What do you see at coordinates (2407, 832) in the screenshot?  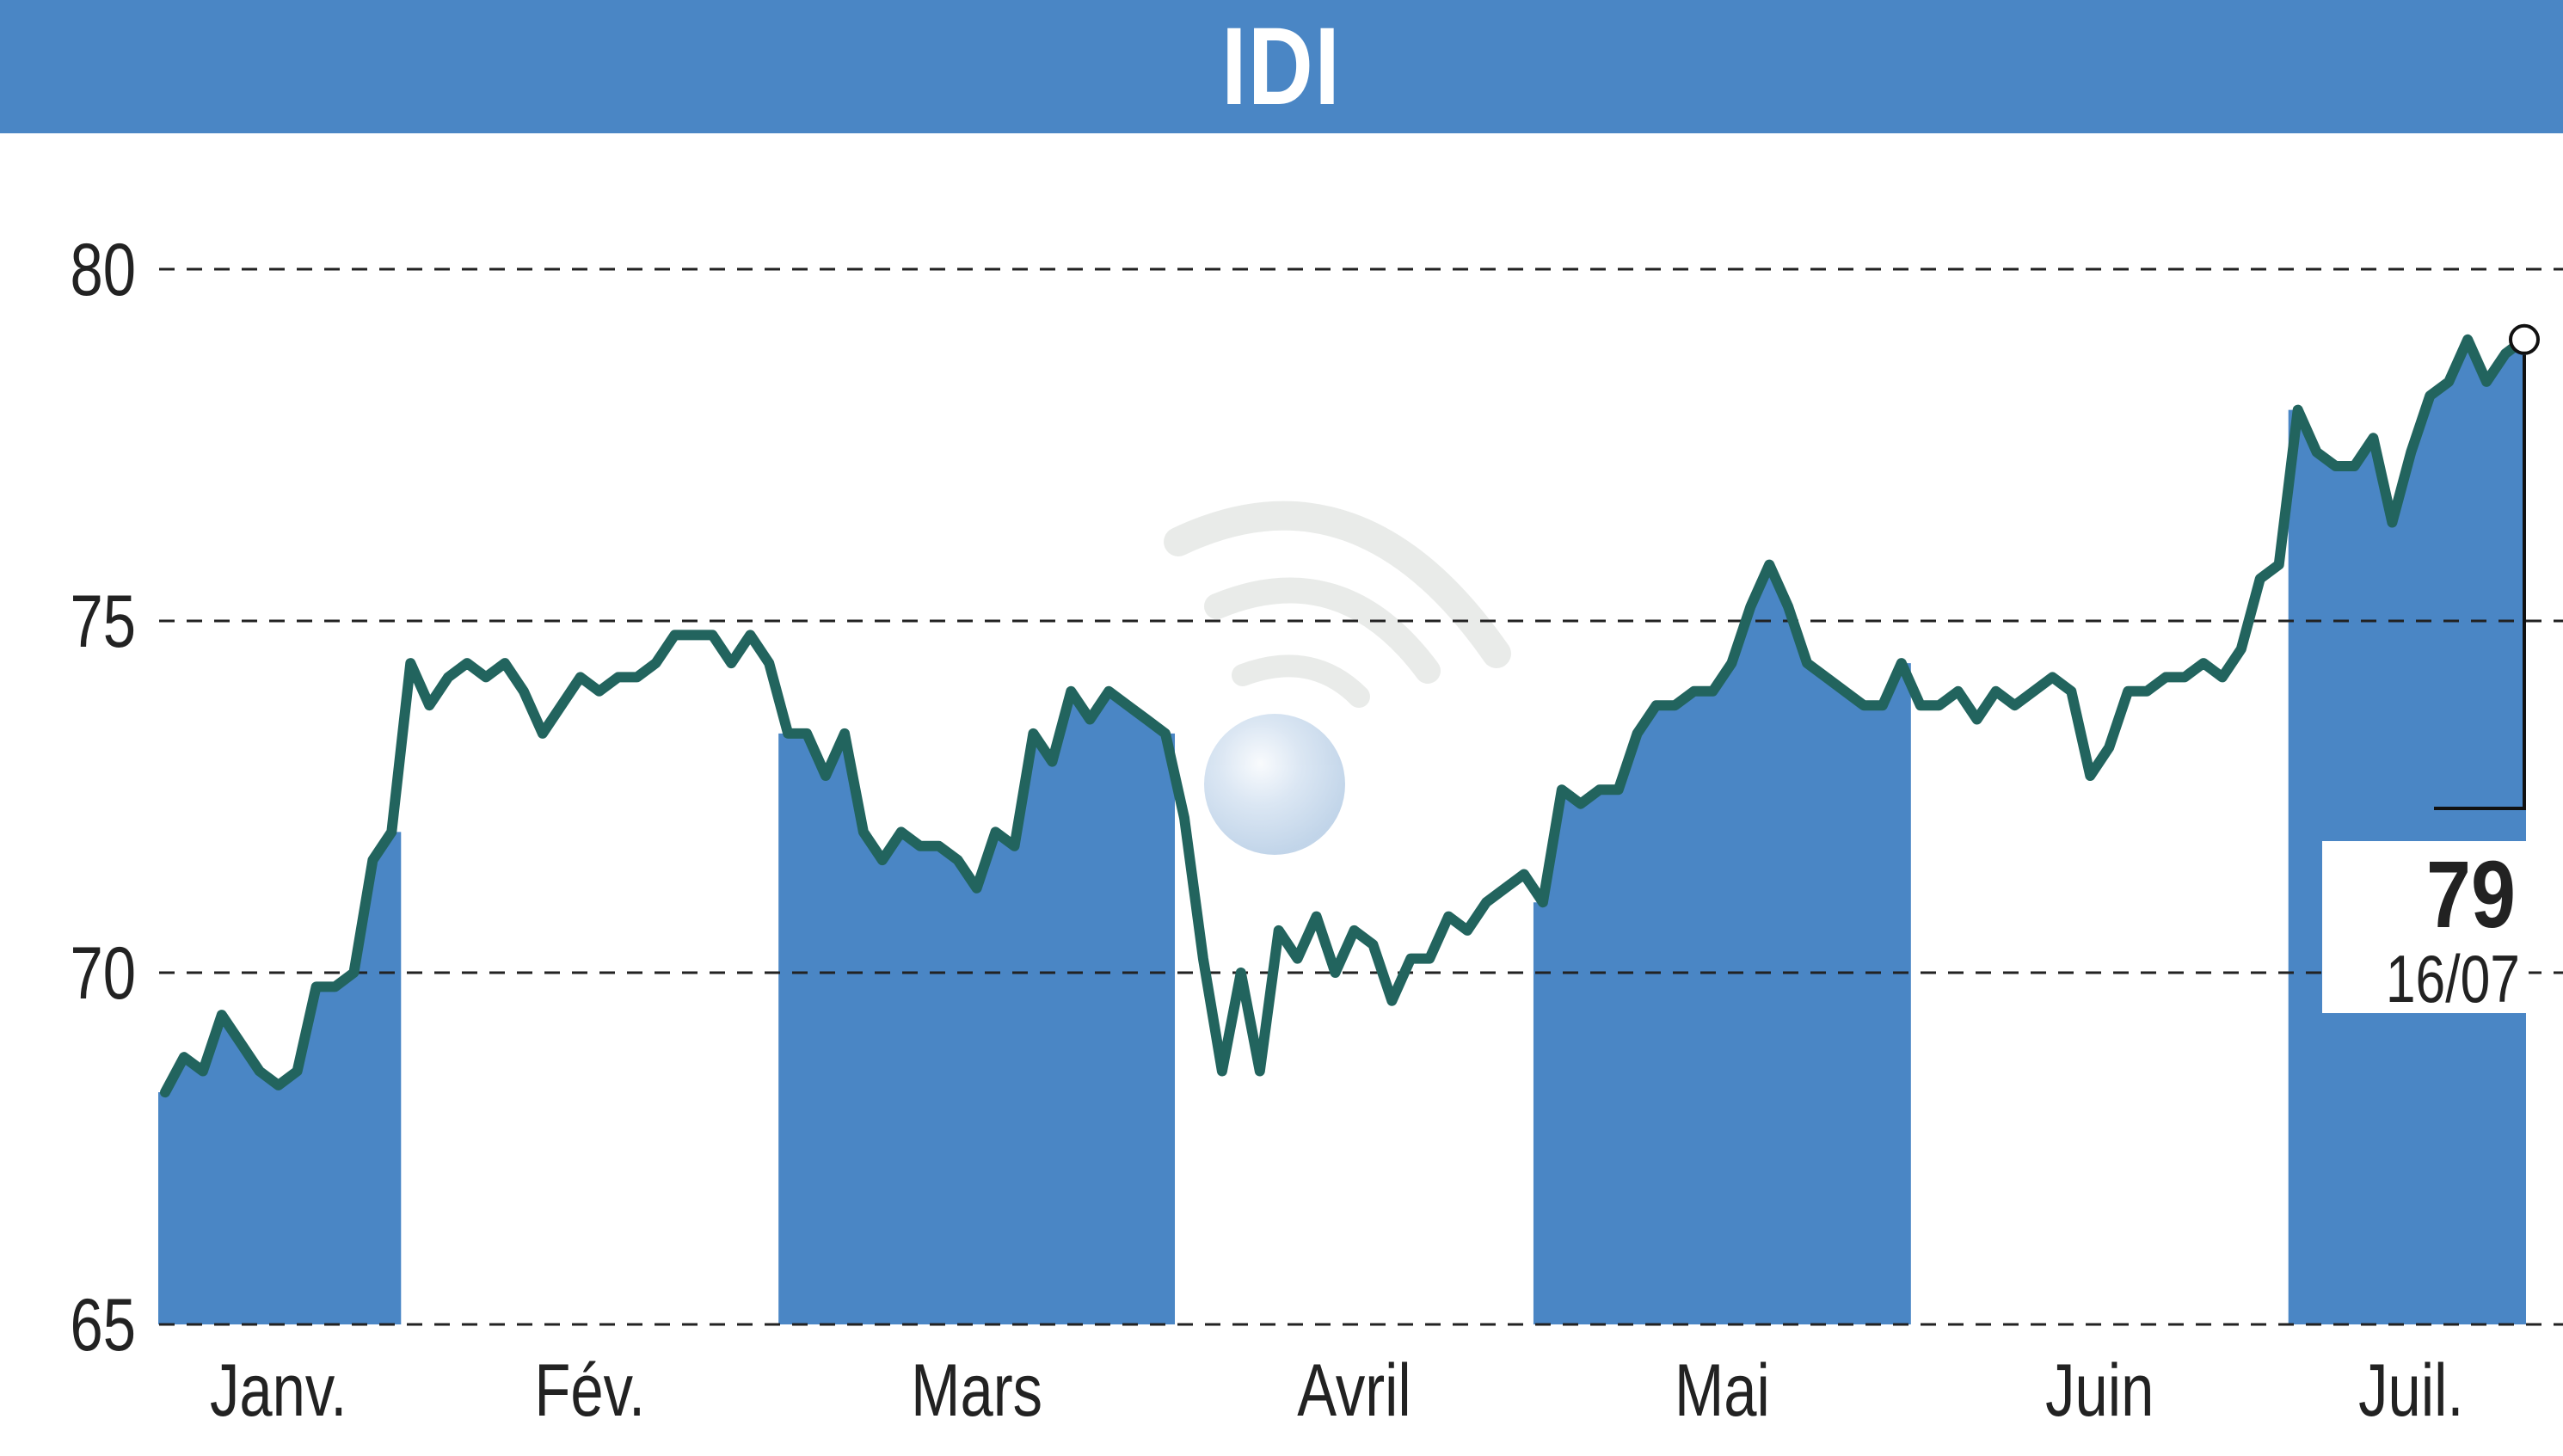 I see `shaded-area-juil` at bounding box center [2407, 832].